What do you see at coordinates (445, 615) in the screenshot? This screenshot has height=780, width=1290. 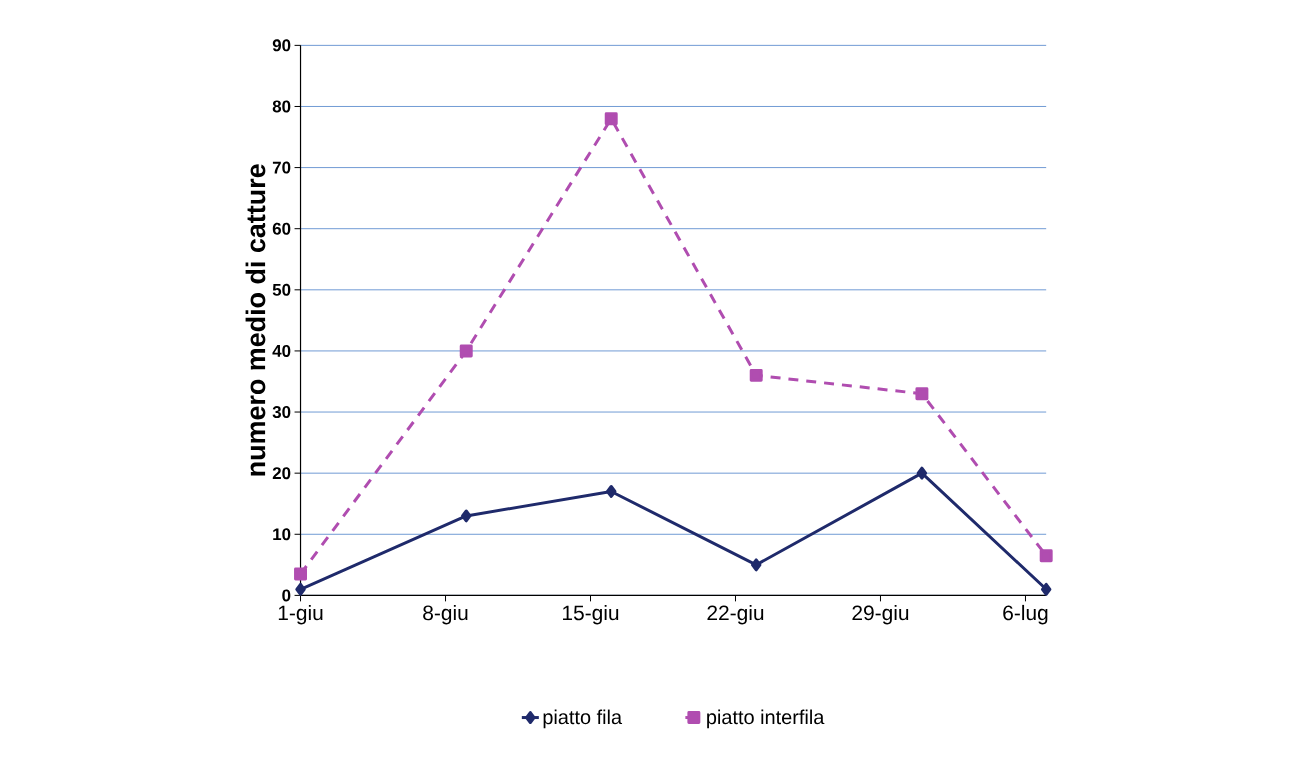 I see `x-tick-label: 8-giu` at bounding box center [445, 615].